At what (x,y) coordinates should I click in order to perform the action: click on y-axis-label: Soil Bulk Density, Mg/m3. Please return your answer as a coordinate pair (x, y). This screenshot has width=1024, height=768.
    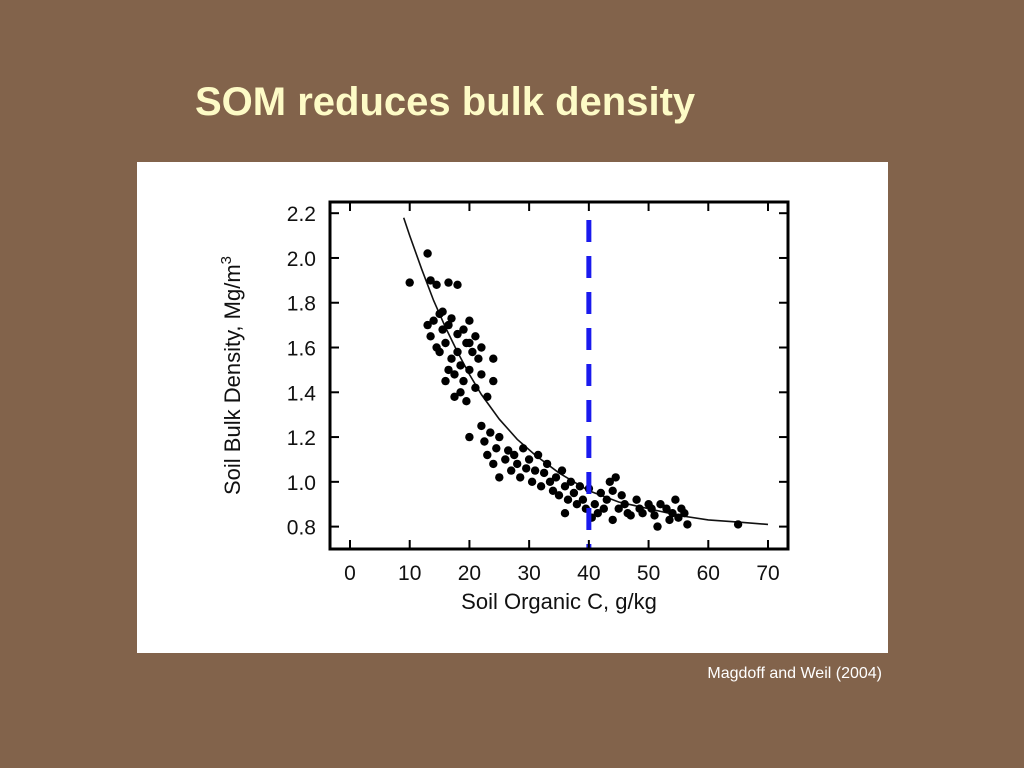
    Looking at the image, I should click on (231, 375).